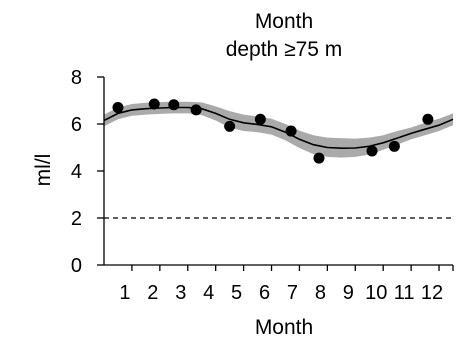 This screenshot has width=465, height=342. What do you see at coordinates (76, 219) in the screenshot?
I see `y-tick-label: 2` at bounding box center [76, 219].